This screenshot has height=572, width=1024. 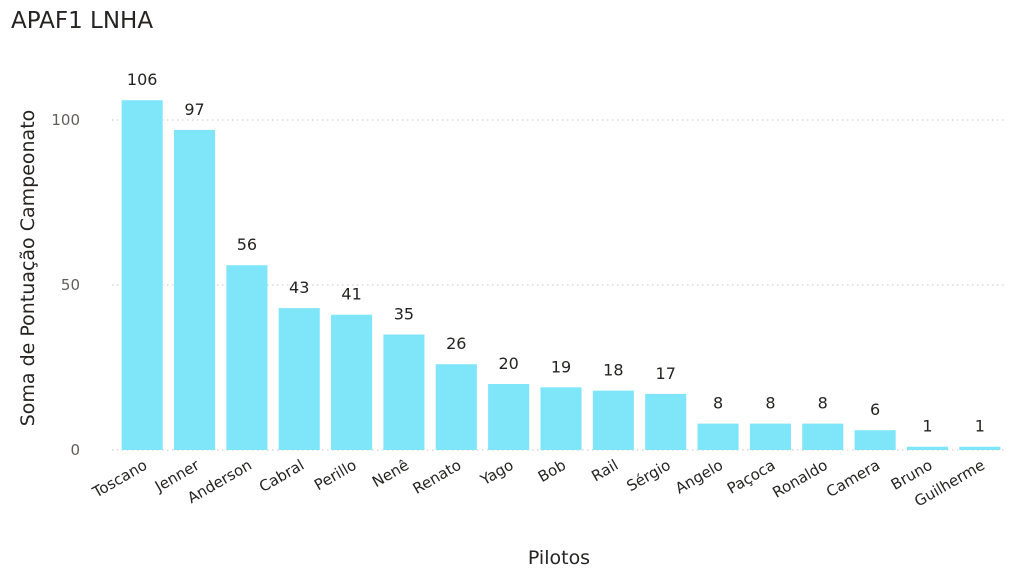 I want to click on x-axis-title: Pilotos, so click(x=559, y=558).